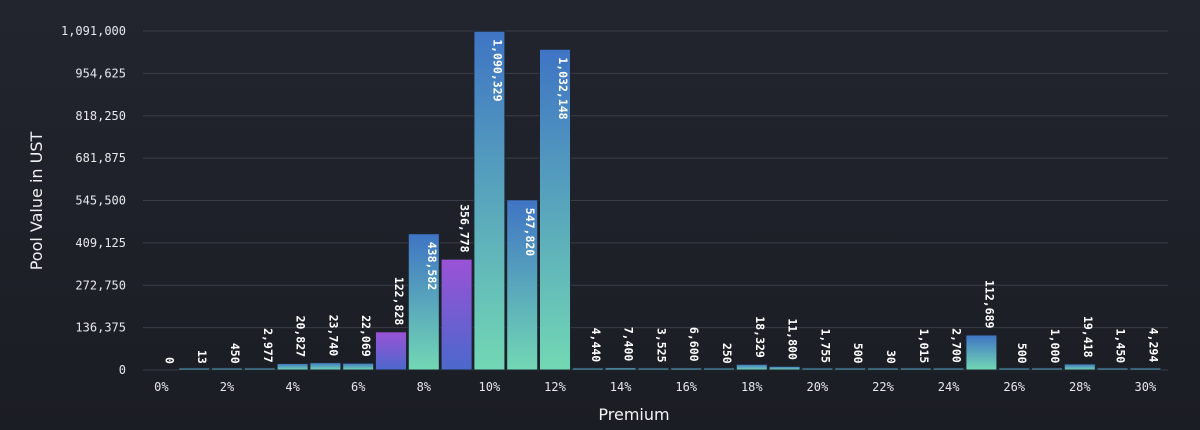  I want to click on bar-value-label: 13, so click(202, 357).